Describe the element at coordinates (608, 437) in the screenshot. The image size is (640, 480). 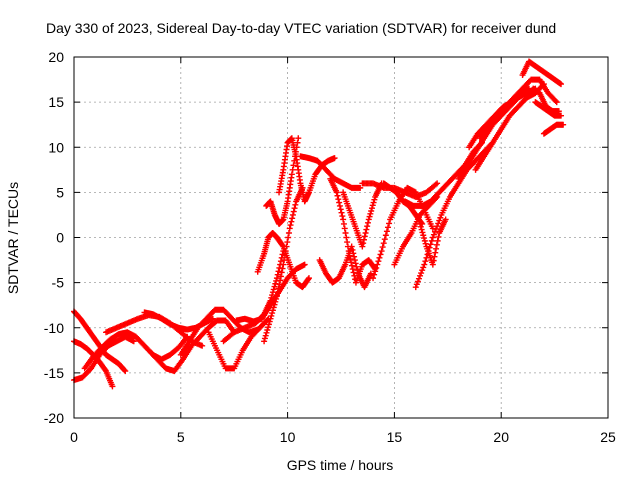
I see `x-tick-label: 25` at that location.